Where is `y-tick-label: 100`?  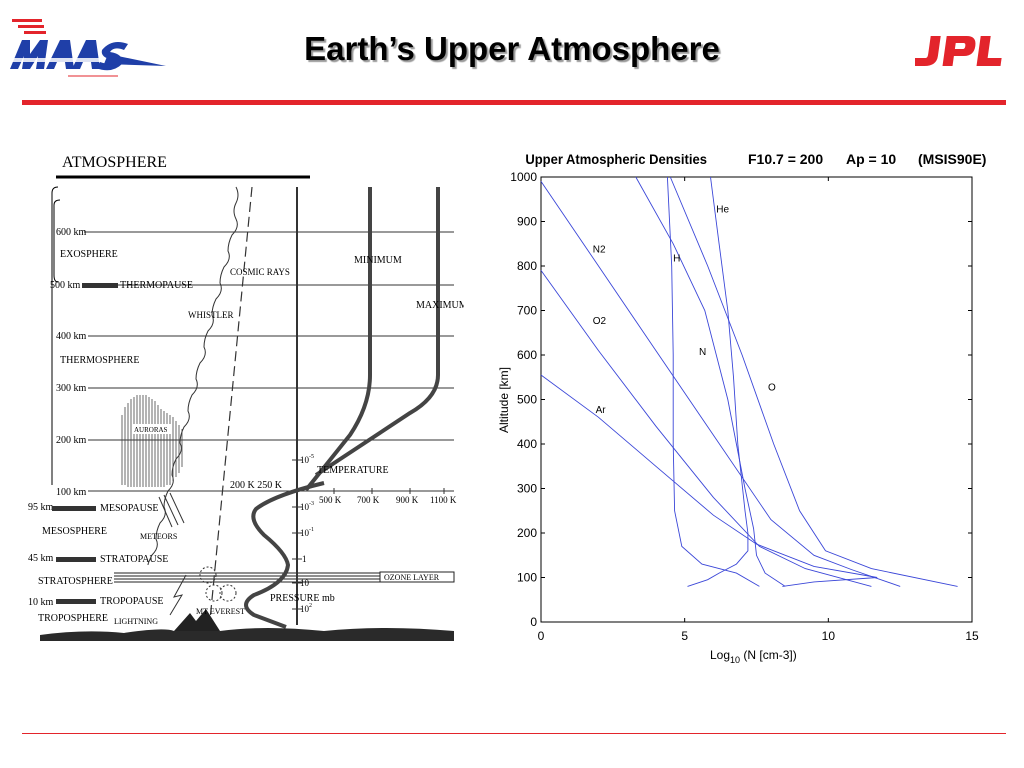
y-tick-label: 100 is located at coordinates (527, 578).